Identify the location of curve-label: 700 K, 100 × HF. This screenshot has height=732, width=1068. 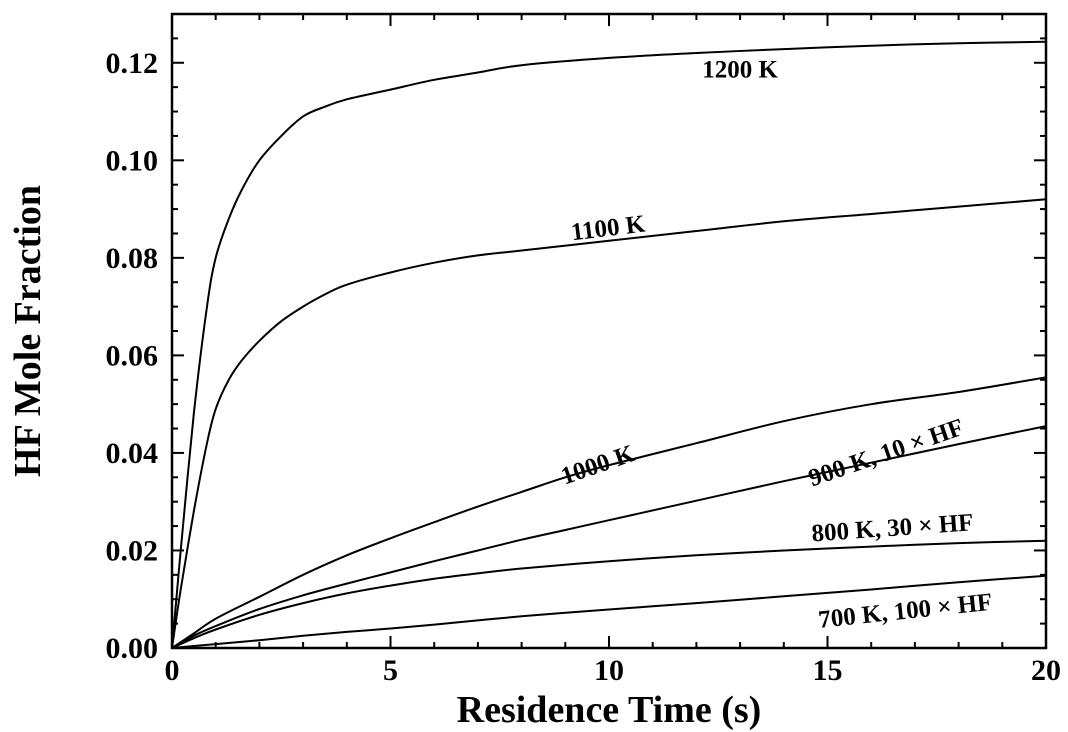
(905, 611).